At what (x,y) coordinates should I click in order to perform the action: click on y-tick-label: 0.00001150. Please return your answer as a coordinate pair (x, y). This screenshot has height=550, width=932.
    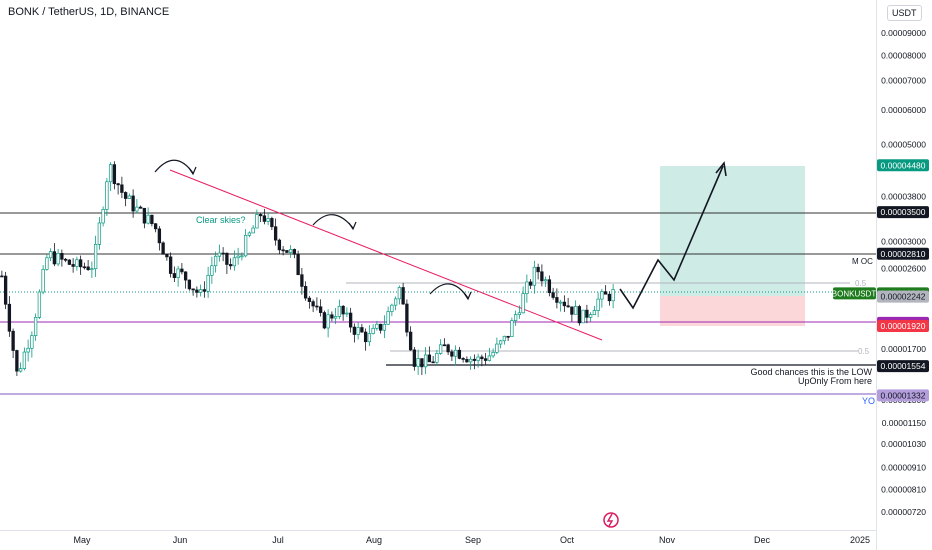
    Looking at the image, I should click on (904, 423).